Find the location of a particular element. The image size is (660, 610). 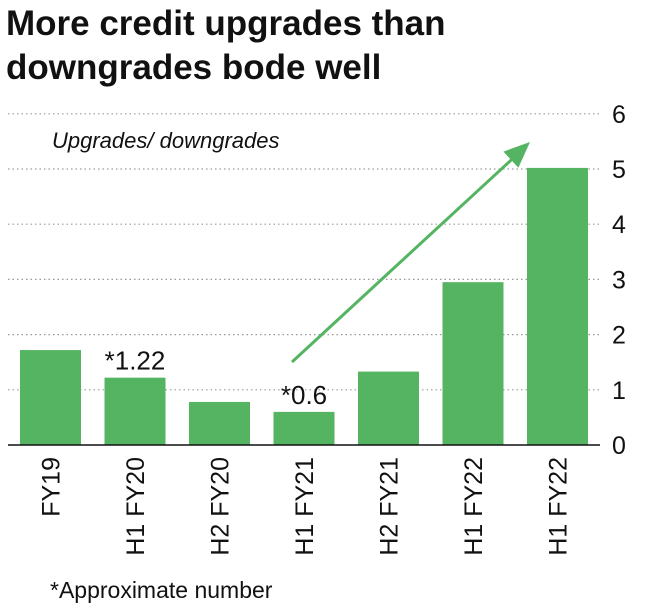

y-tick-label: 0 is located at coordinates (619, 446).